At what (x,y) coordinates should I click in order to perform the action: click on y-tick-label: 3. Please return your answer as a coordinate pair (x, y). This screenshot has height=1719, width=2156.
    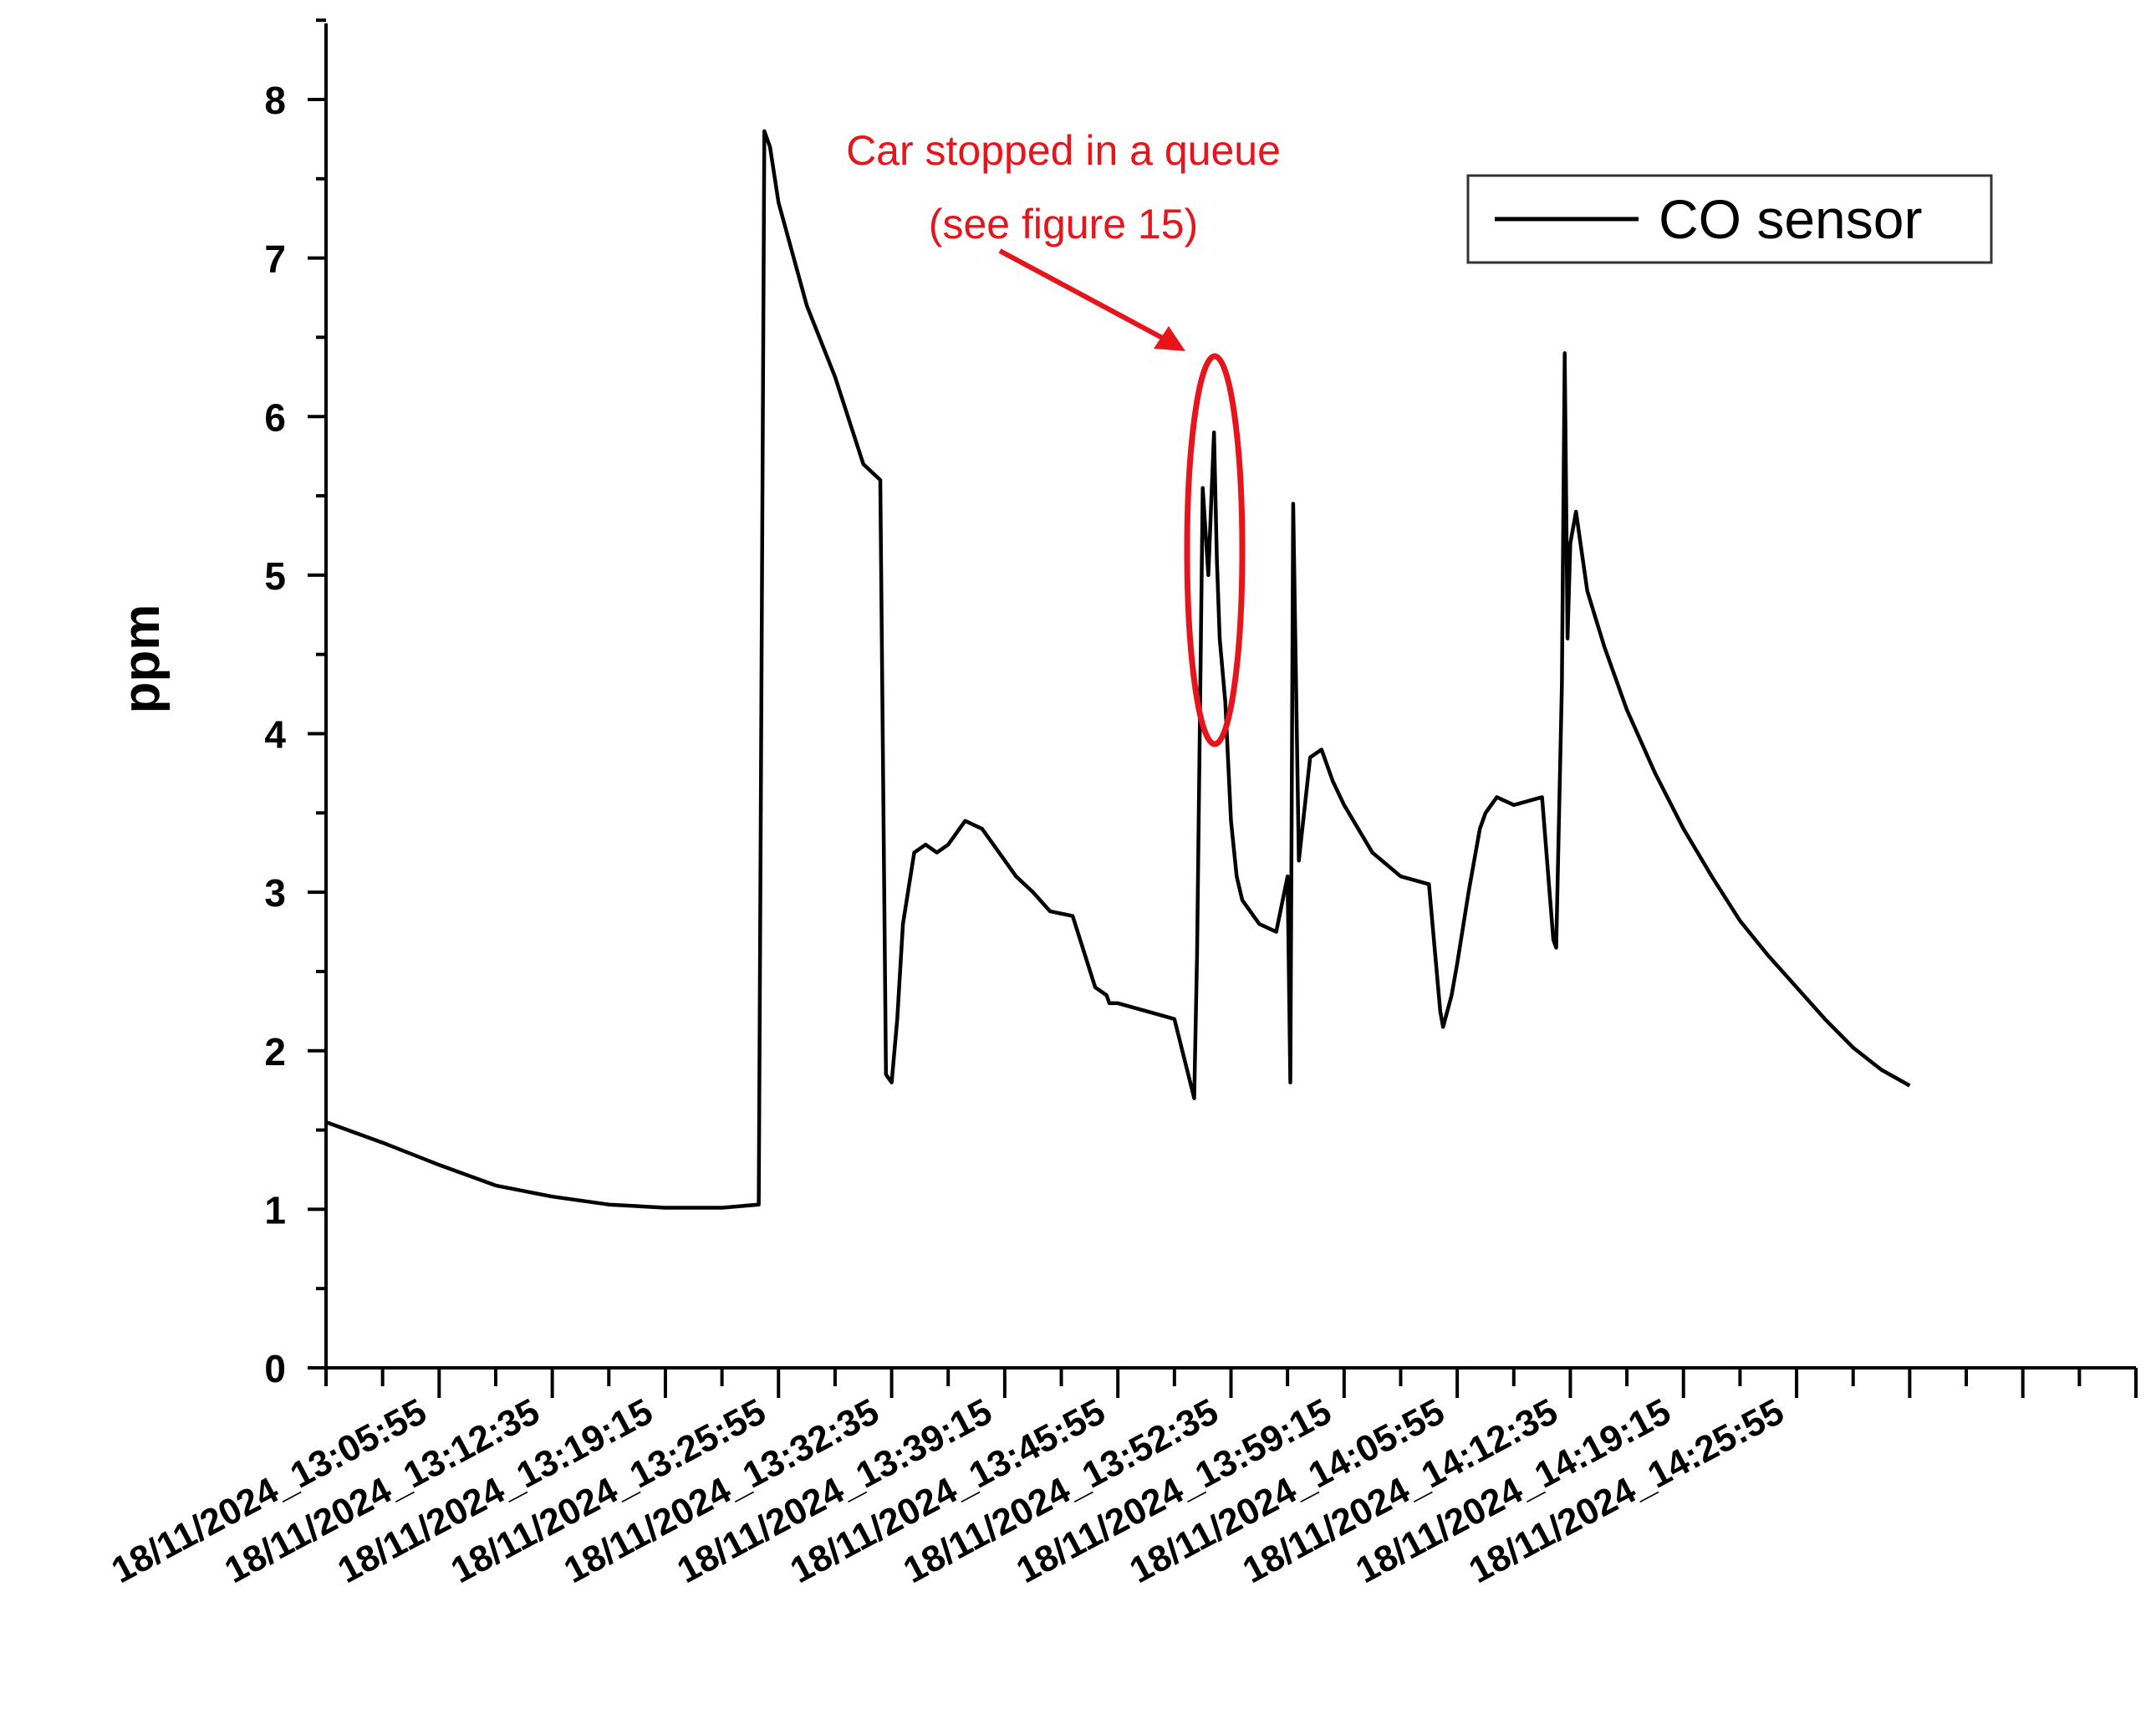
    Looking at the image, I should click on (275, 893).